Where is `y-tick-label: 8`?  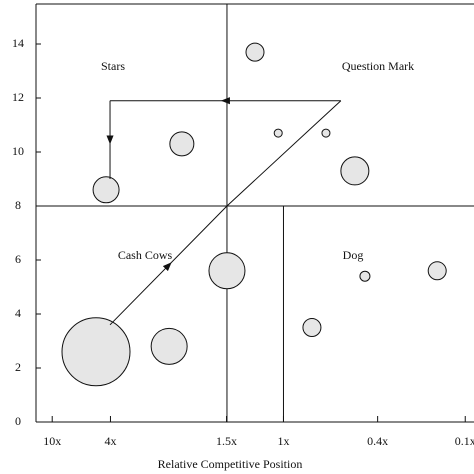 y-tick-label: 8 is located at coordinates (18, 205).